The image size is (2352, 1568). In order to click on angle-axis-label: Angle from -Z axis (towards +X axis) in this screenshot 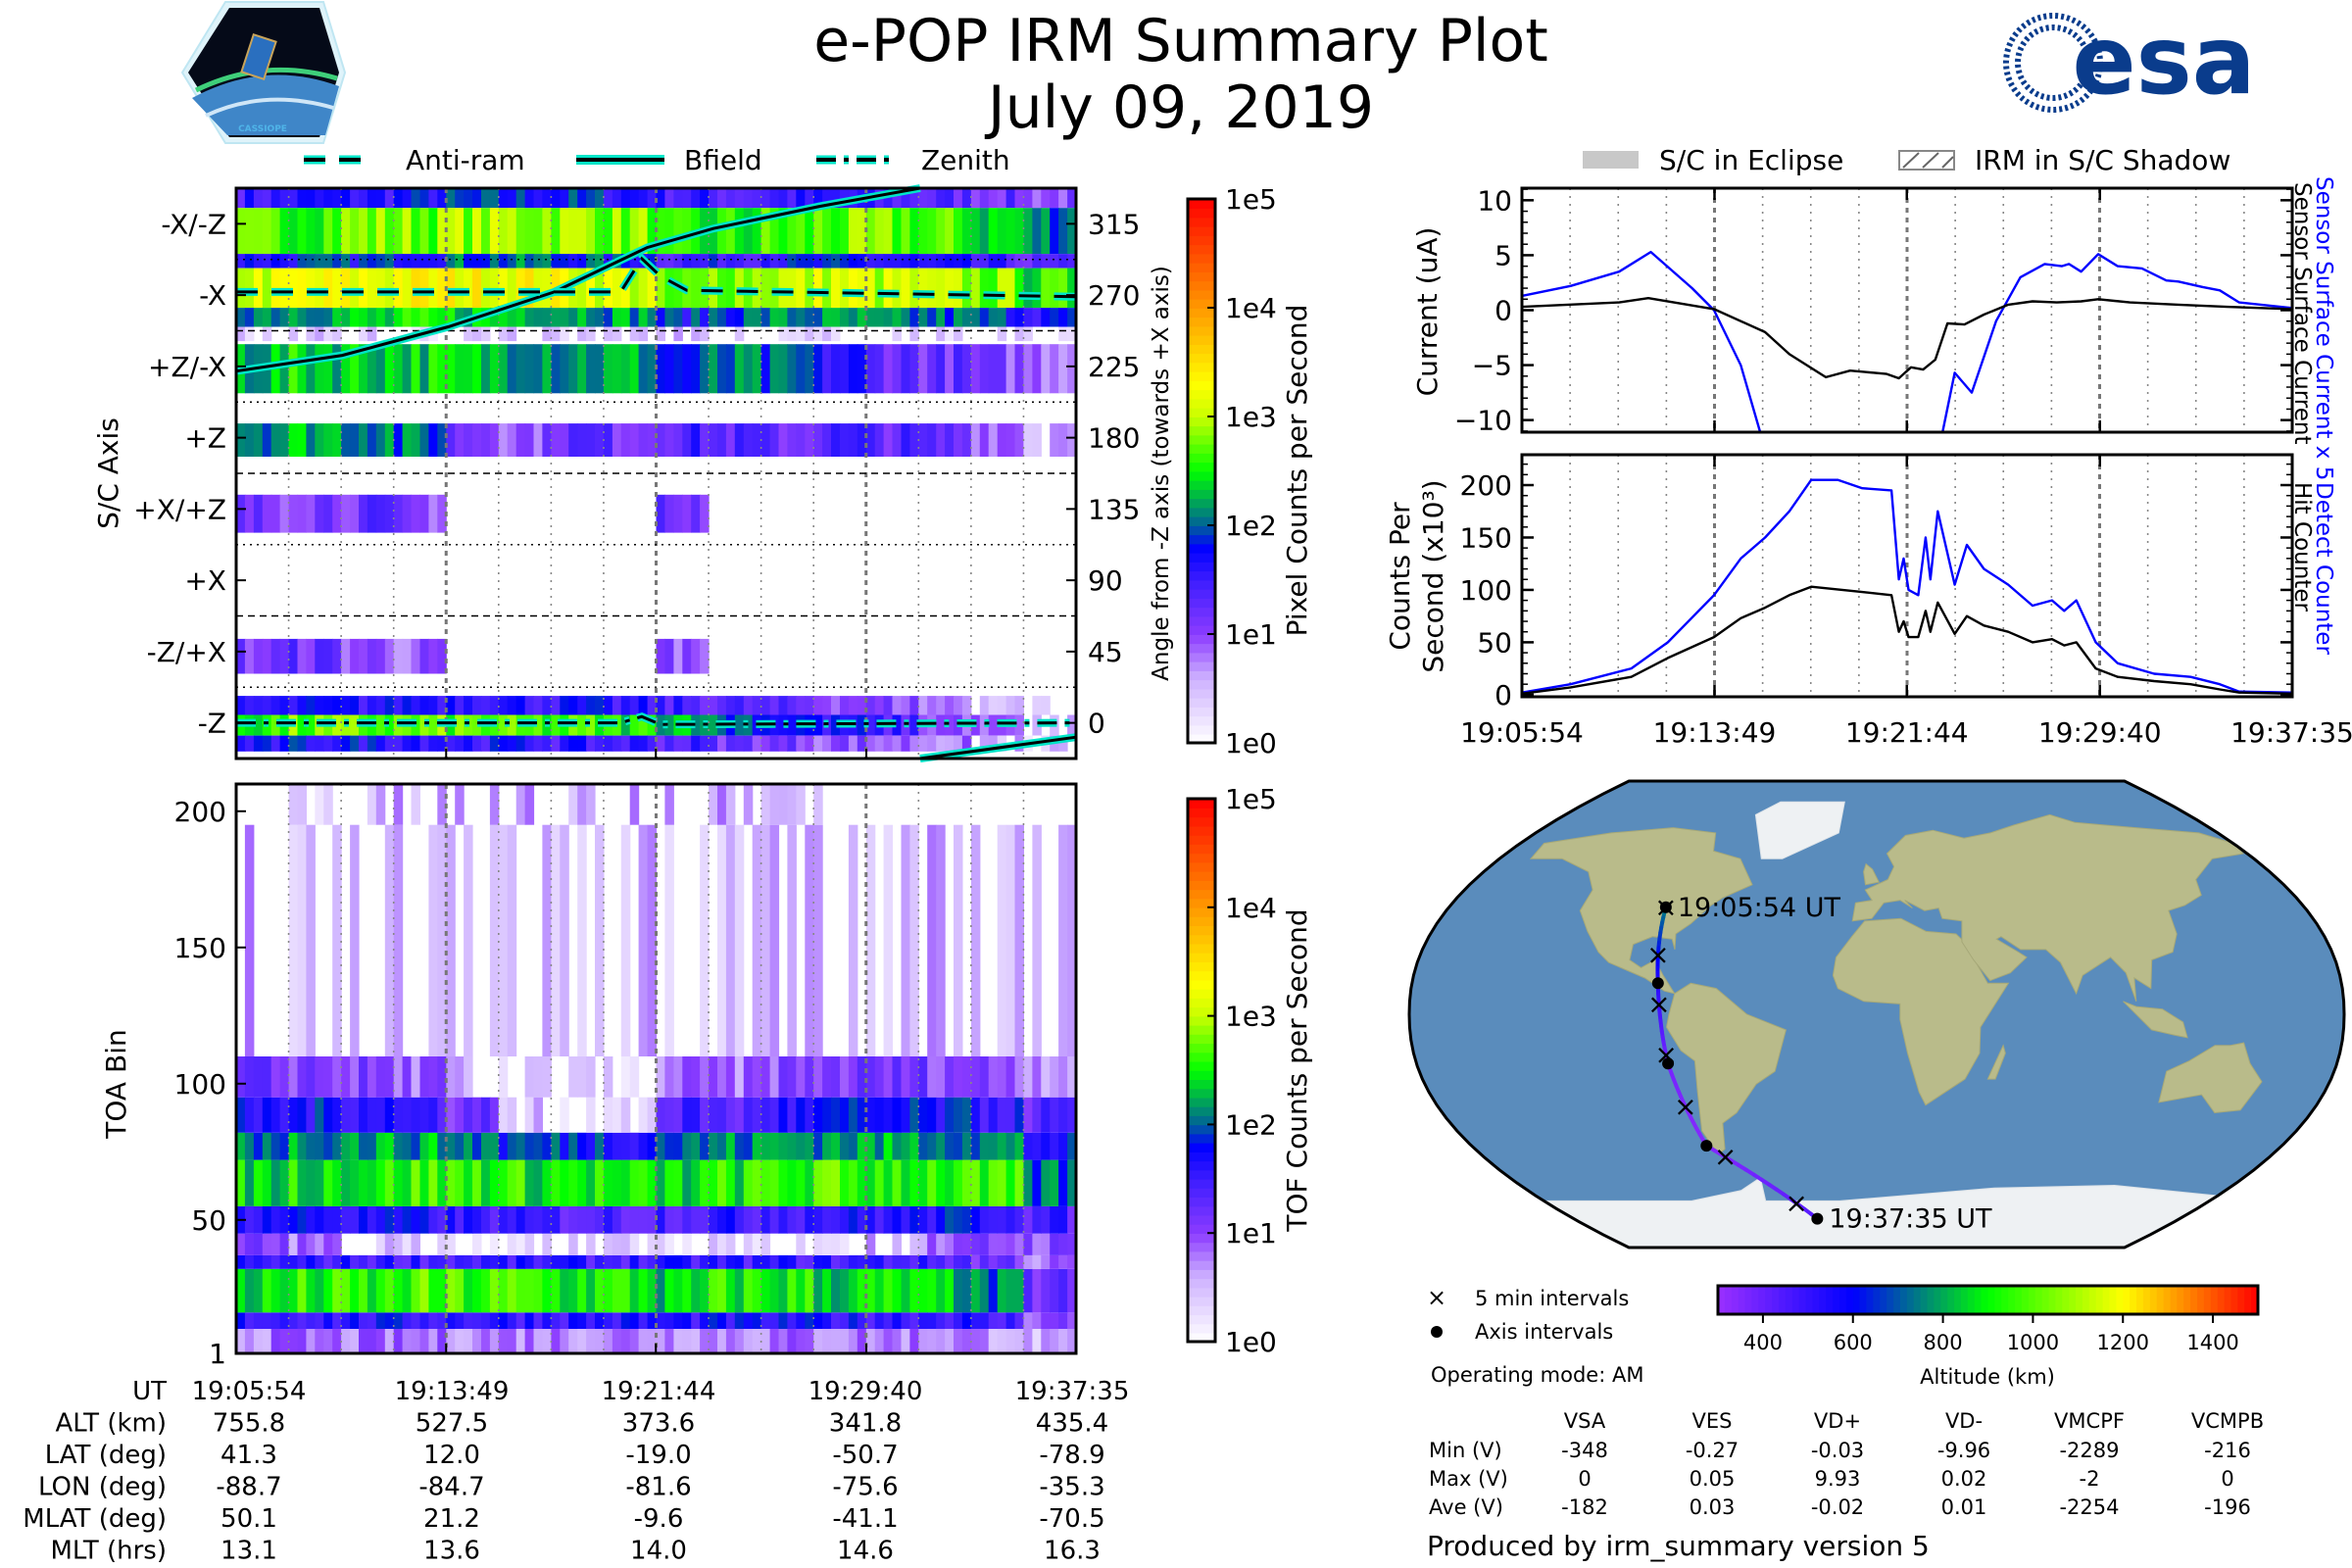, I will do `click(1161, 473)`.